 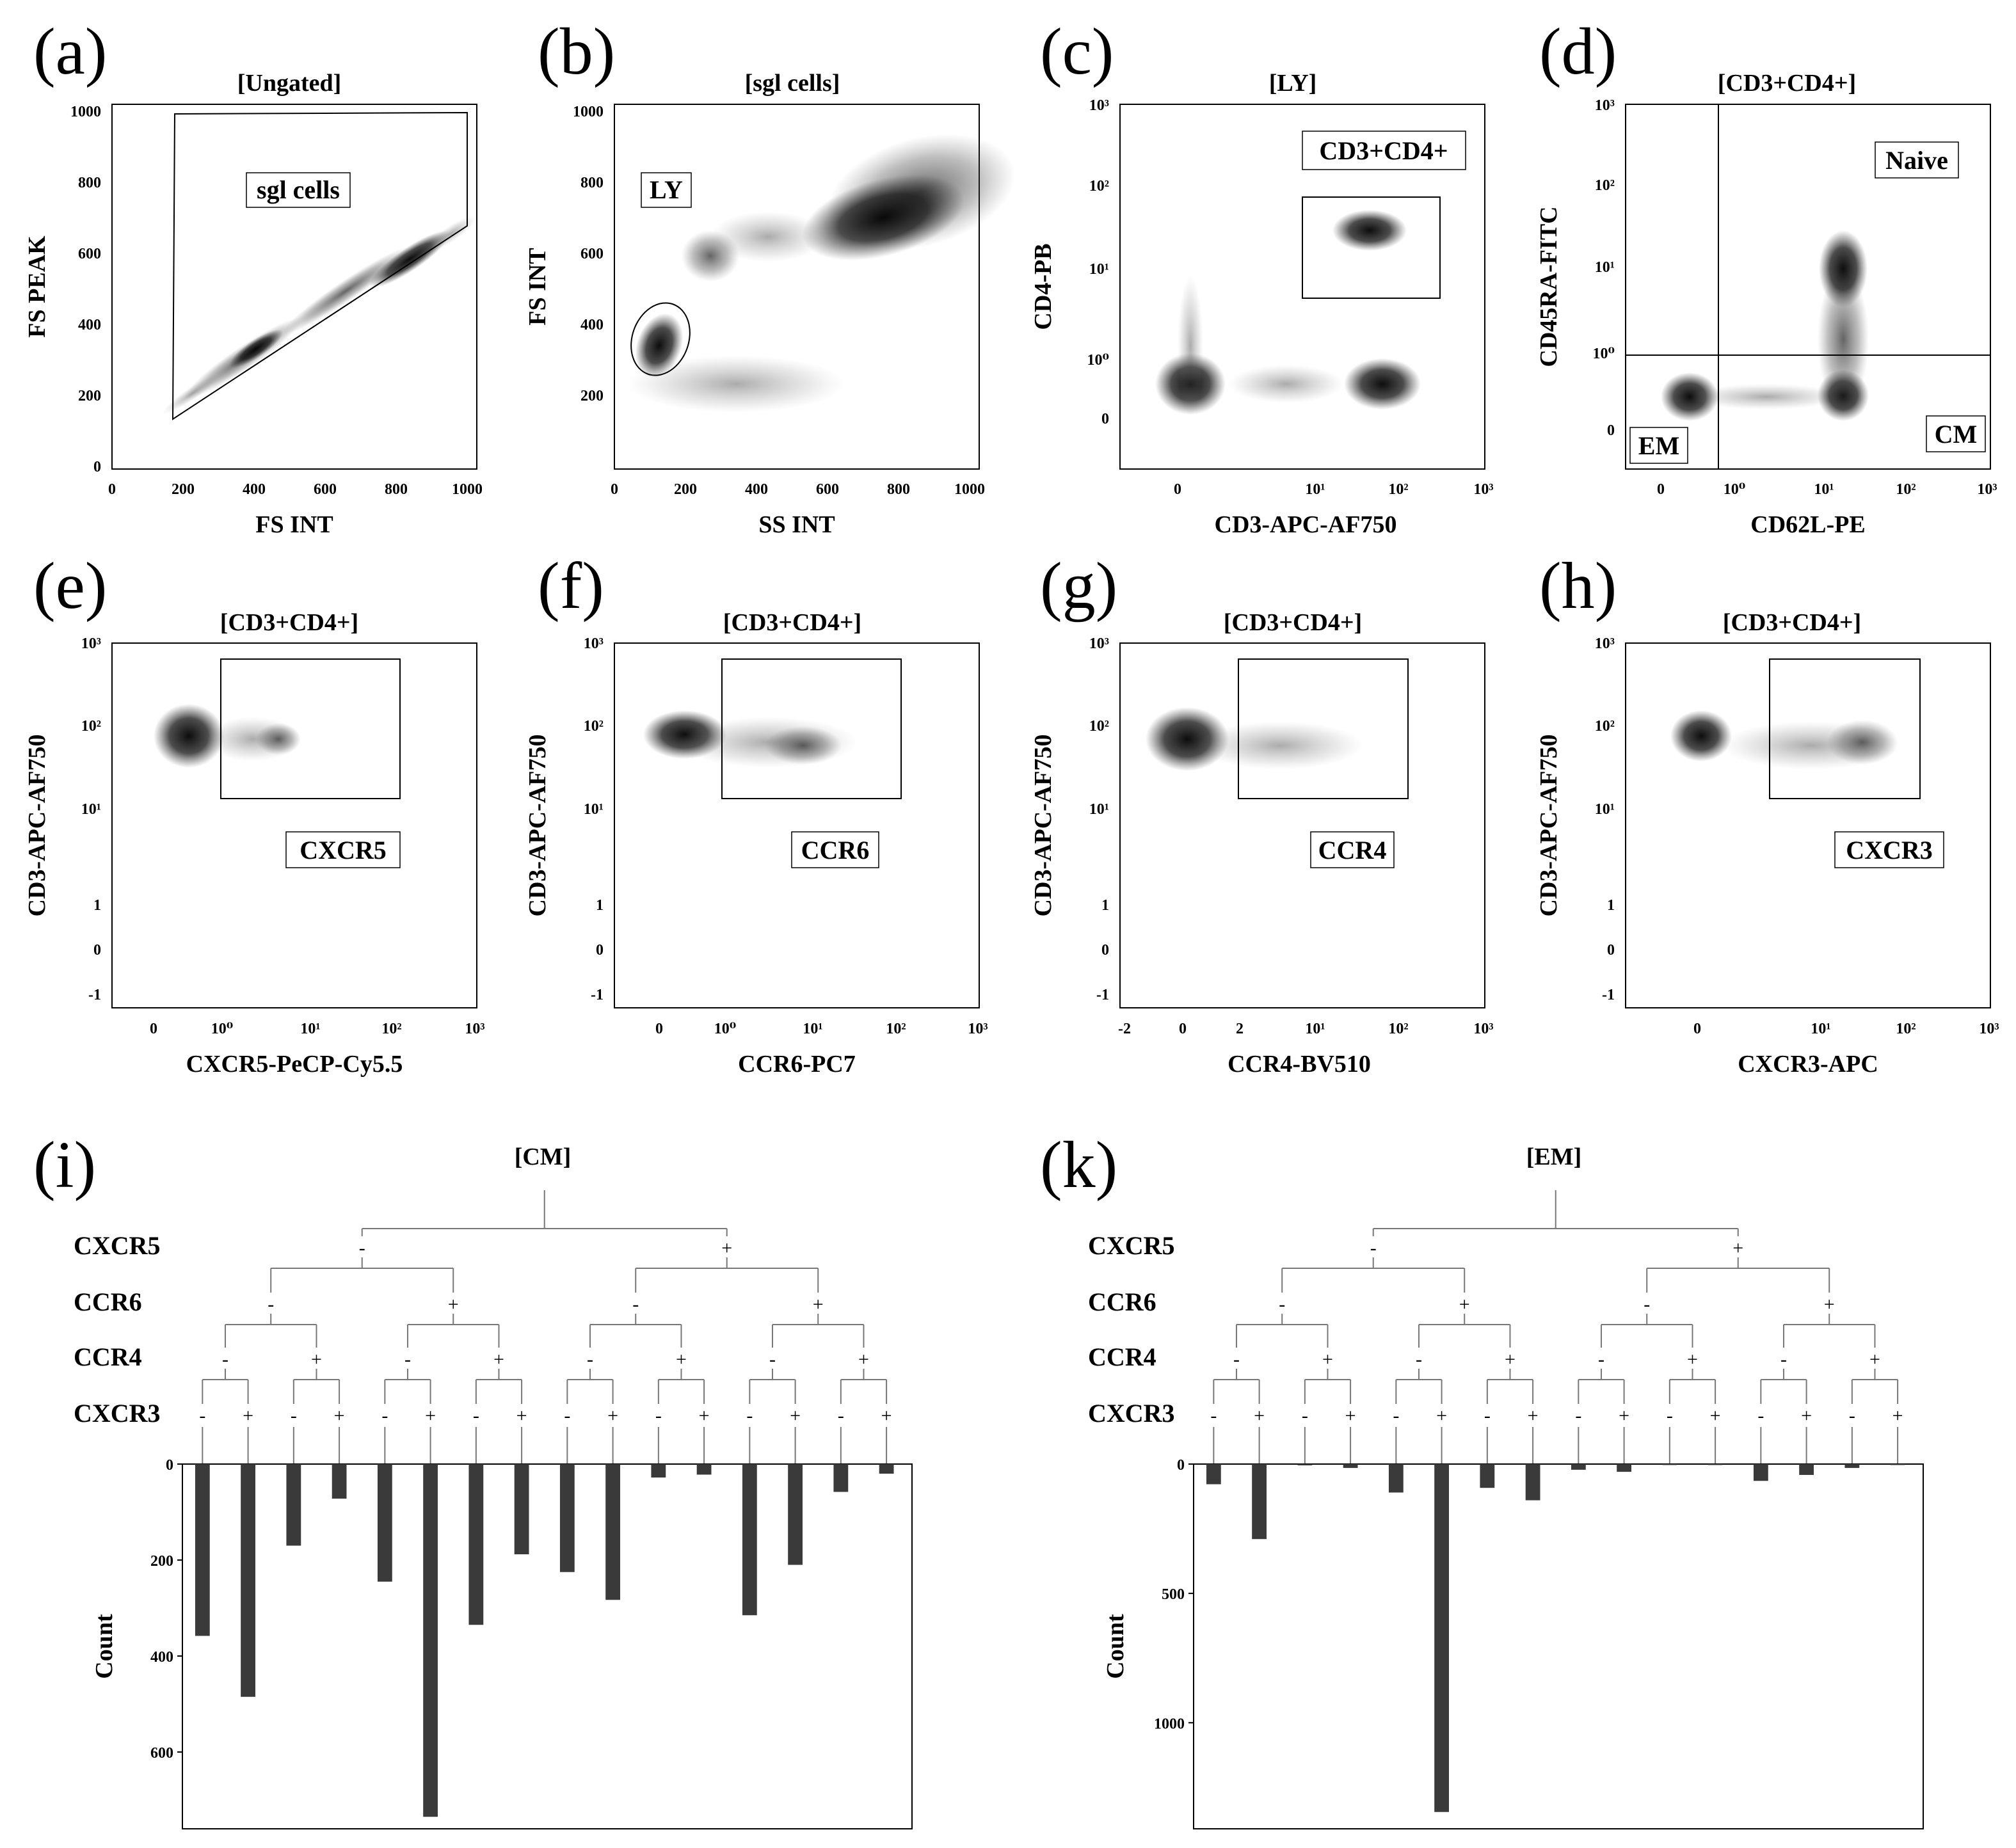 I want to click on panel-e-ytick: 0, so click(x=97, y=951).